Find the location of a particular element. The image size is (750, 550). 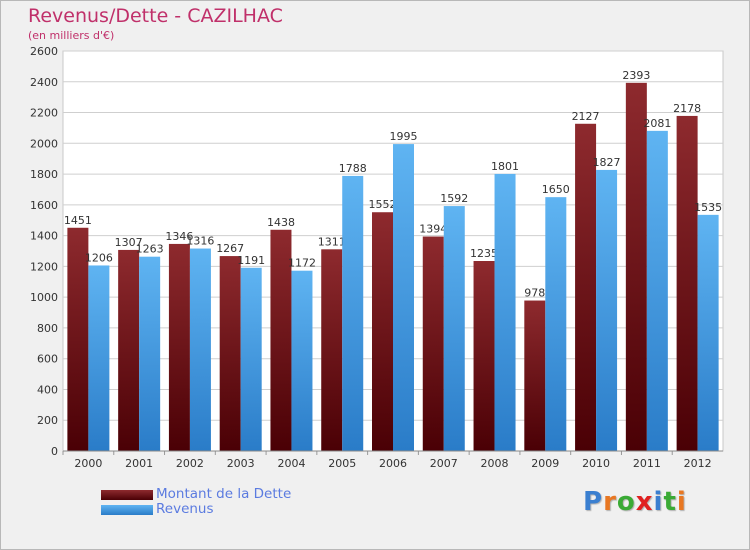

logo-letter: t is located at coordinates (670, 502).